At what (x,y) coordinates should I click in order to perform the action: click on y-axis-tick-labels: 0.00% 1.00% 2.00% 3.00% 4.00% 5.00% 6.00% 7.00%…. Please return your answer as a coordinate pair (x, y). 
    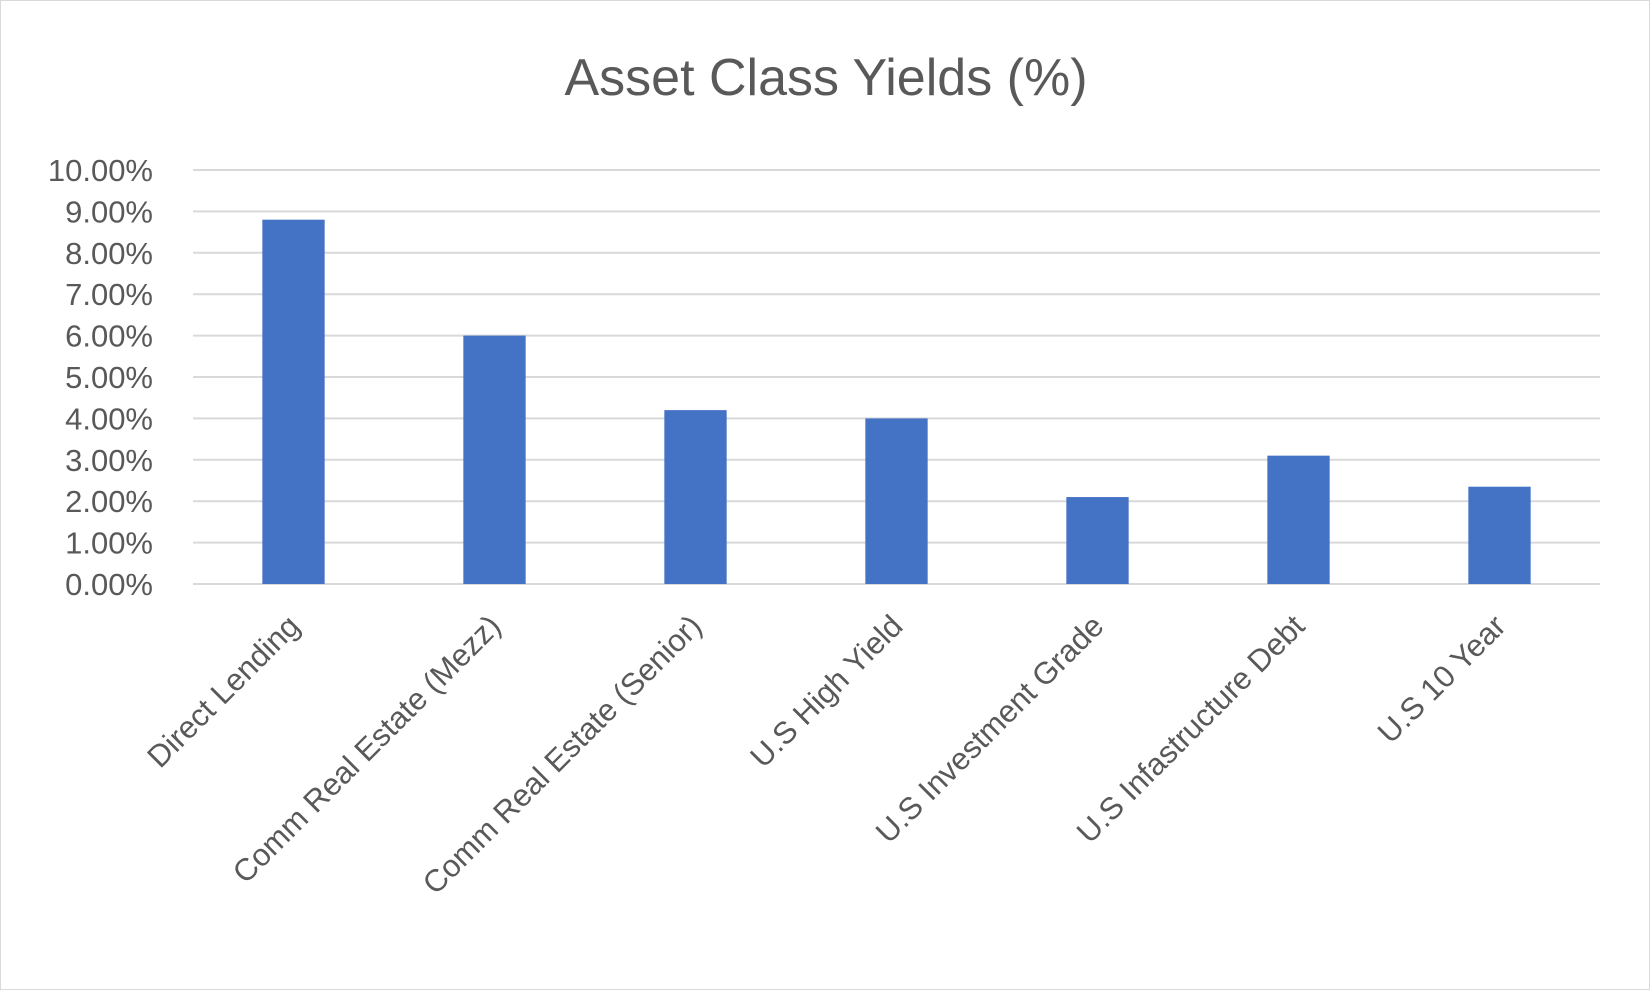
    Looking at the image, I should click on (100, 377).